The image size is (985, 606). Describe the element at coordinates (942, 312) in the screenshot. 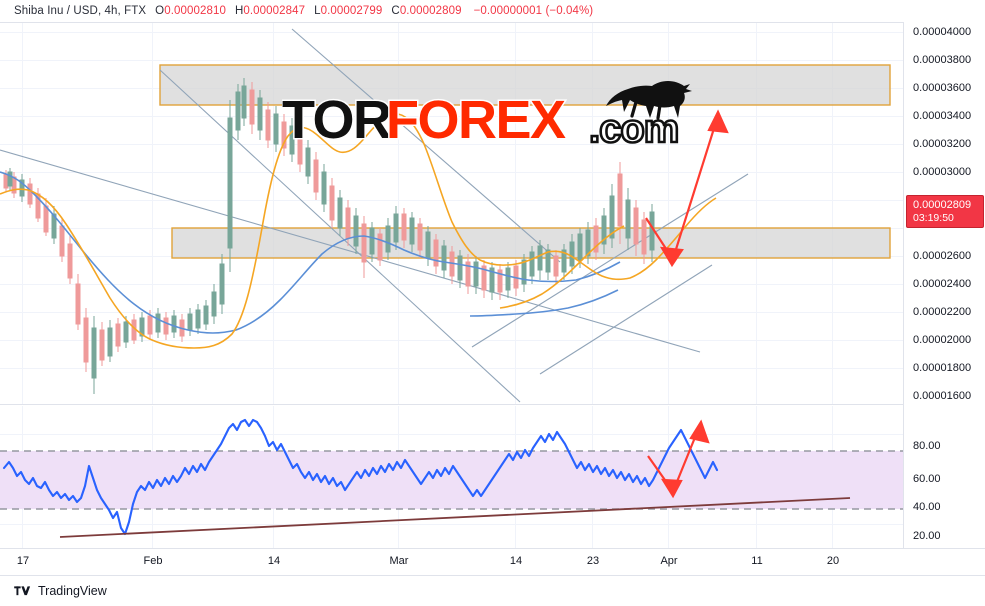

I see `price-tick: 0.00002200` at that location.